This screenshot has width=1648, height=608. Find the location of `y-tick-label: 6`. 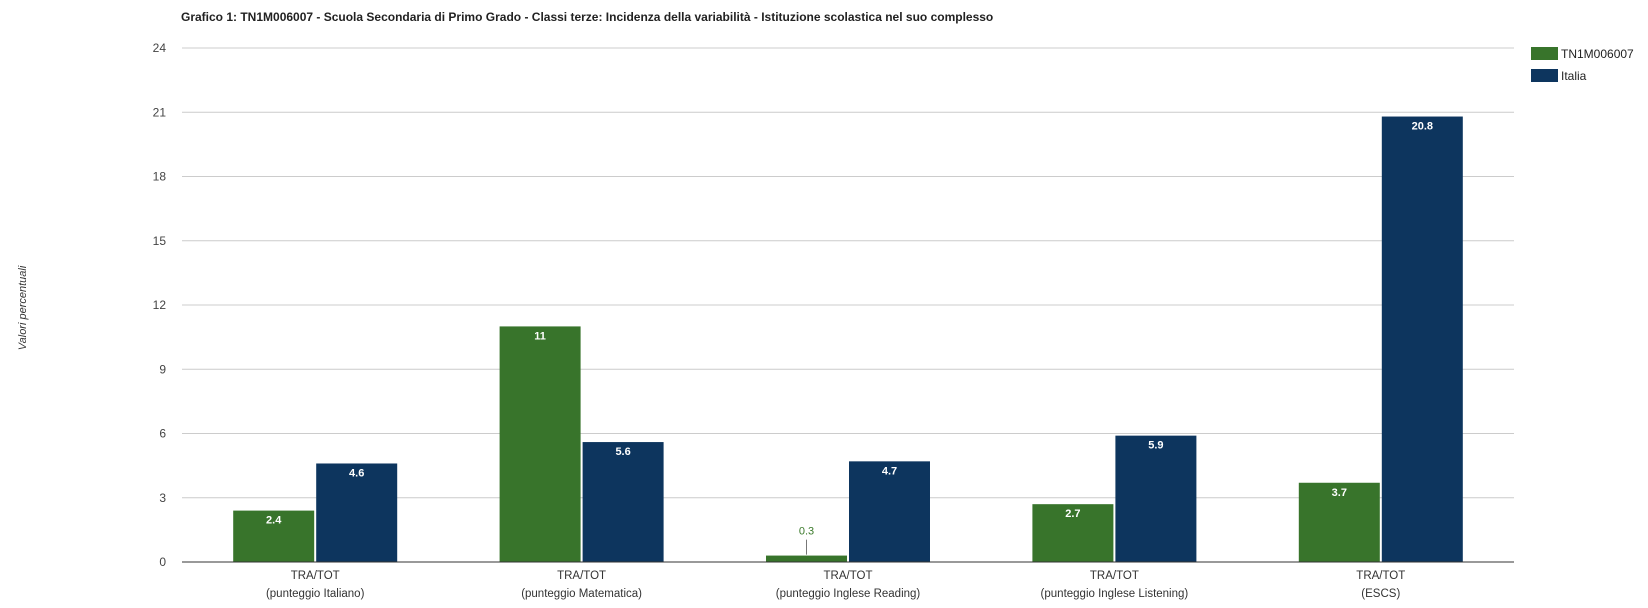

y-tick-label: 6 is located at coordinates (162, 434).